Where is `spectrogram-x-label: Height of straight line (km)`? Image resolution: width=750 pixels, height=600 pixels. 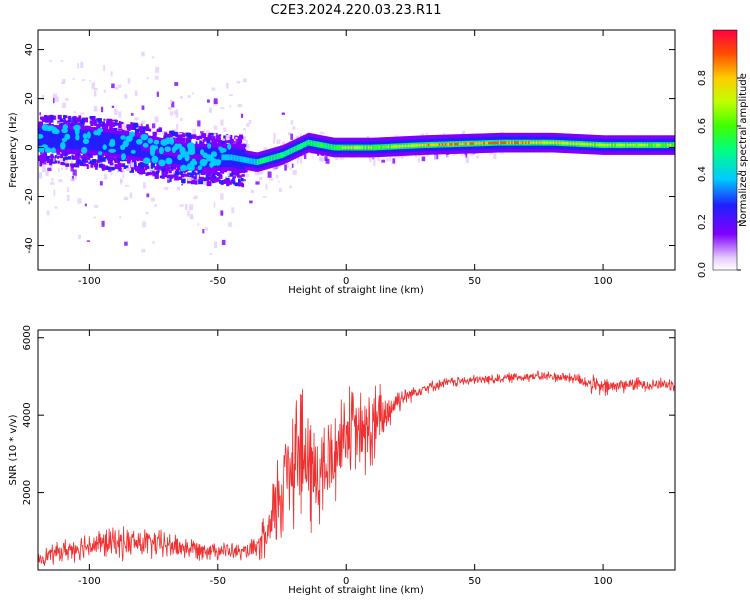
spectrogram-x-label: Height of straight line (km) is located at coordinates (356, 290).